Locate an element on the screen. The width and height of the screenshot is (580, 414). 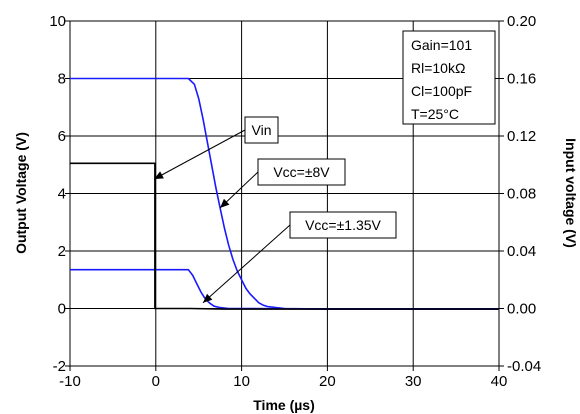
annotation-2: Vcc=±1.35V is located at coordinates (299, 257).